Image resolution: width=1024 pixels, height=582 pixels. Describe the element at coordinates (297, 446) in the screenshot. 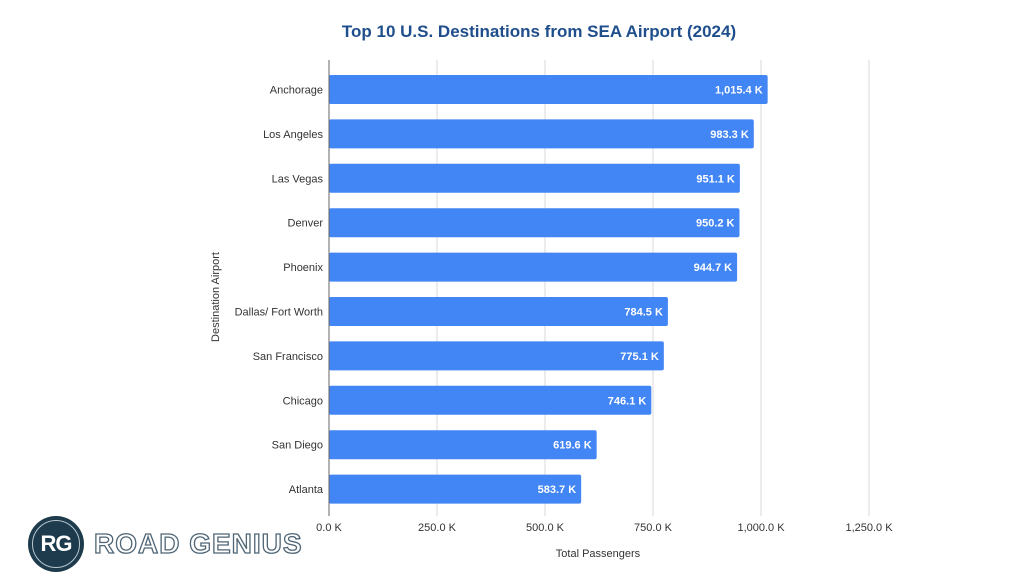

I see `category-label: San Diego` at that location.